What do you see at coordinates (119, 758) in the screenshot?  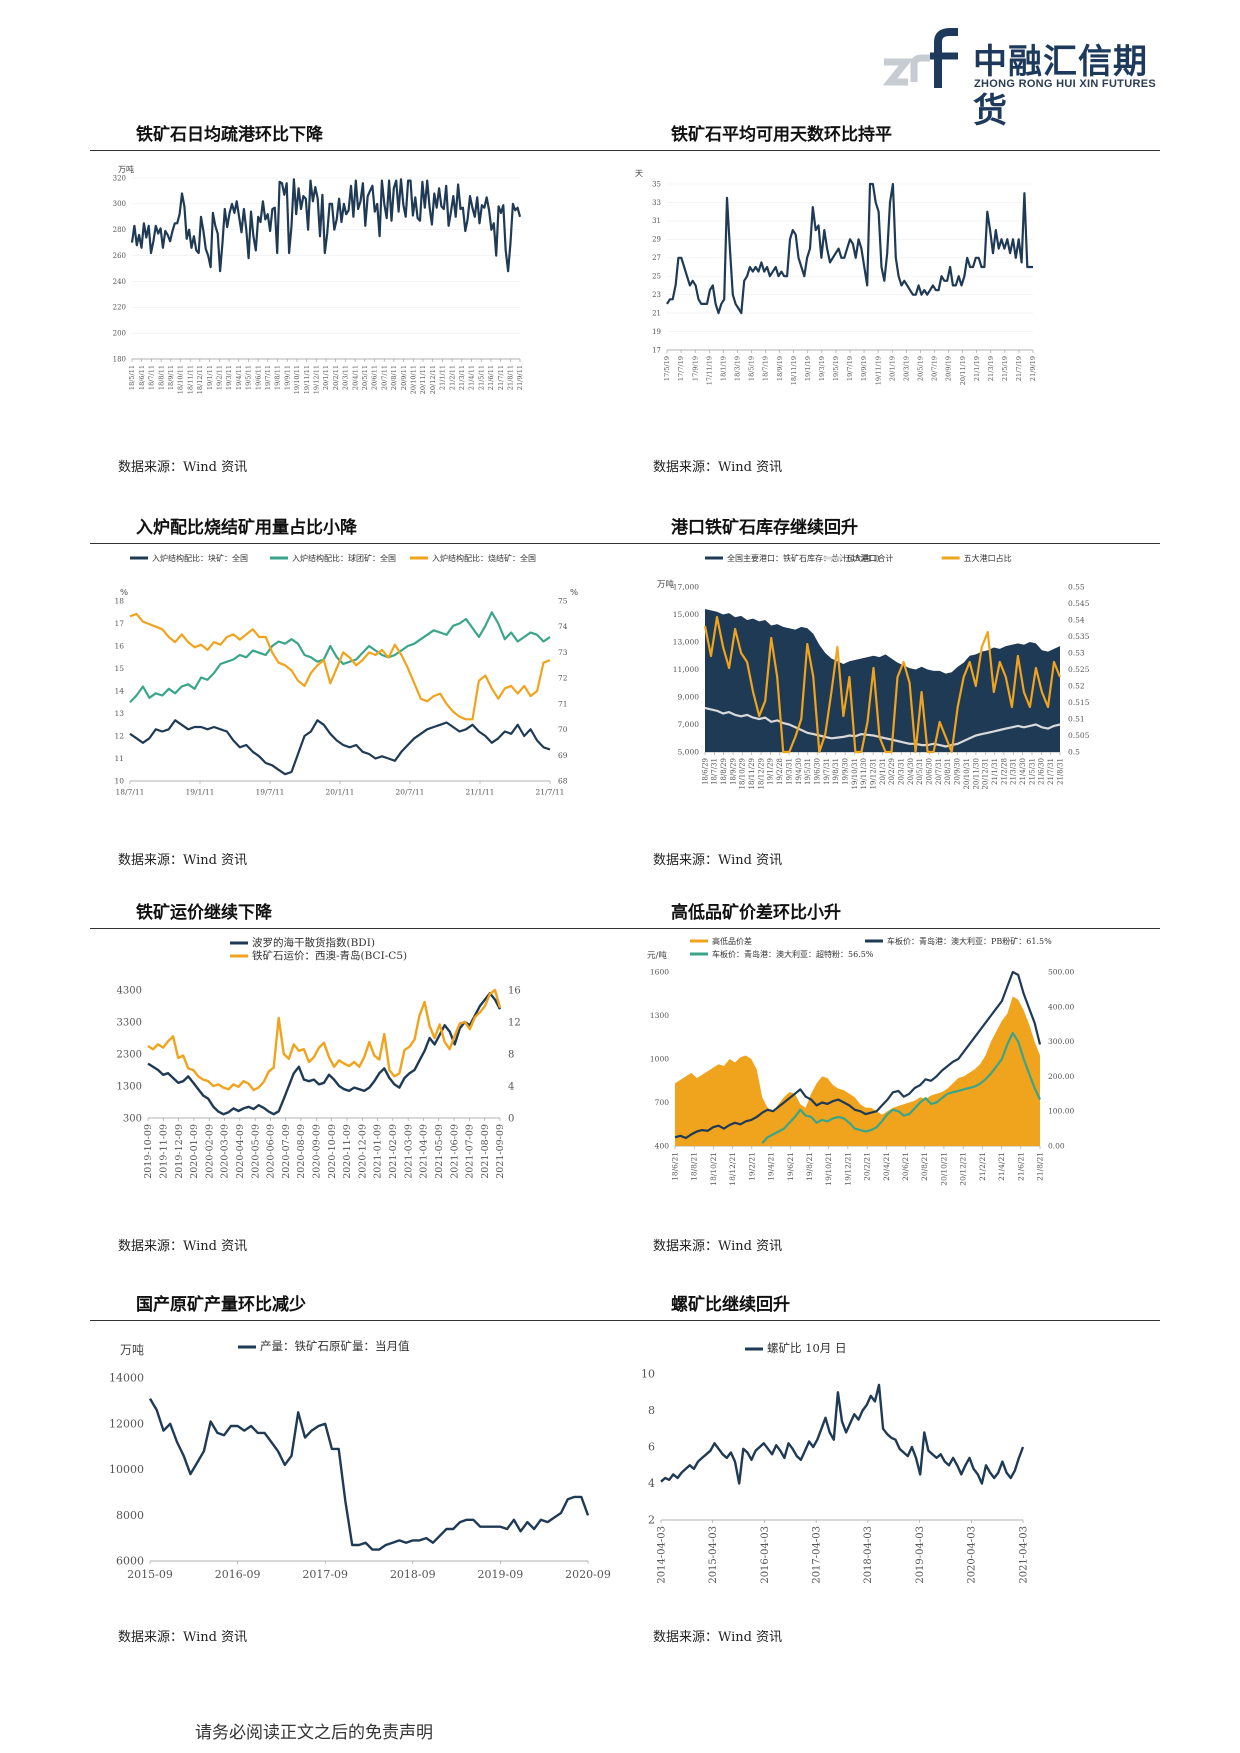 I see `y-tick-label: 11` at bounding box center [119, 758].